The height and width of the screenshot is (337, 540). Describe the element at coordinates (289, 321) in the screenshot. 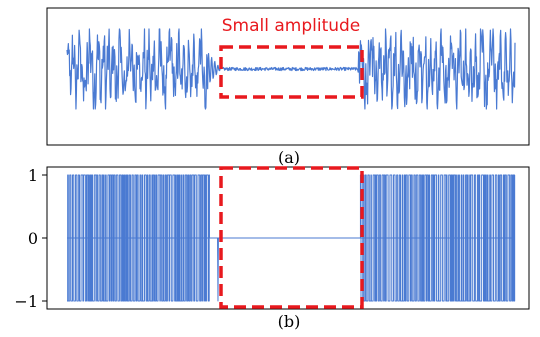

I see `panel-b-label: (b)` at that location.